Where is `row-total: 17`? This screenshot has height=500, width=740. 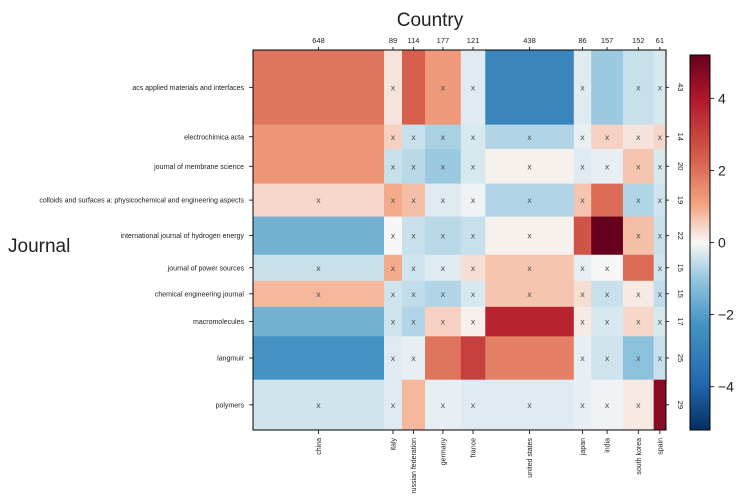 row-total: 17 is located at coordinates (680, 321).